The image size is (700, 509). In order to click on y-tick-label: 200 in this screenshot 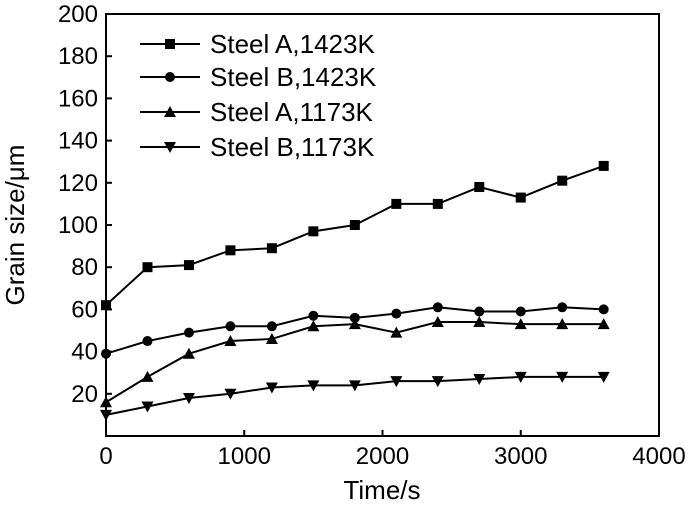, I will do `click(78, 14)`.